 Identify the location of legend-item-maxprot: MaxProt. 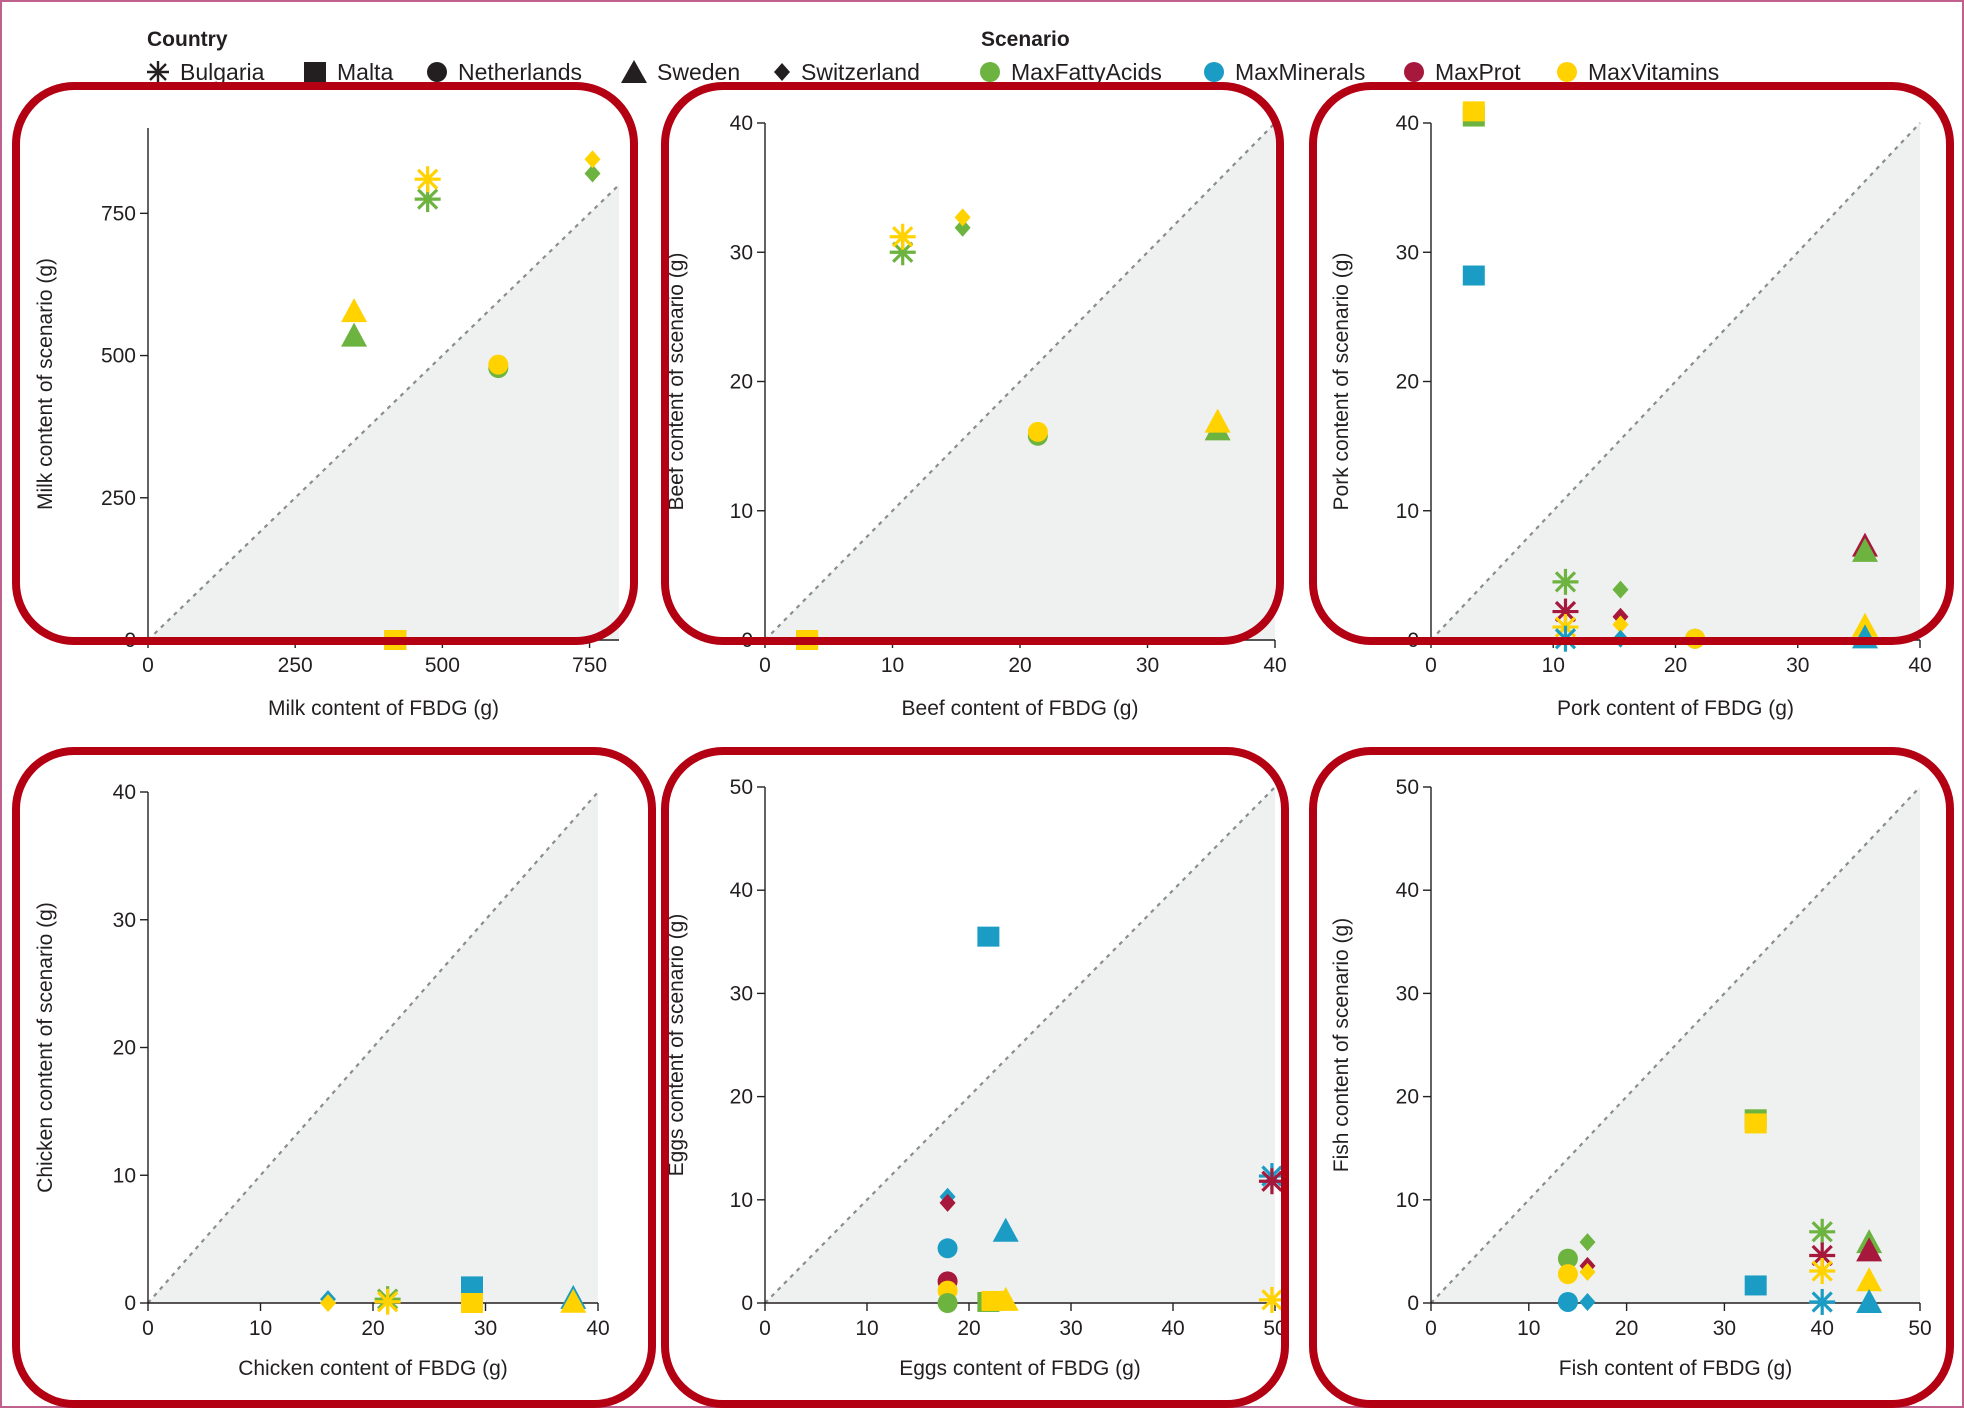
(1461, 72).